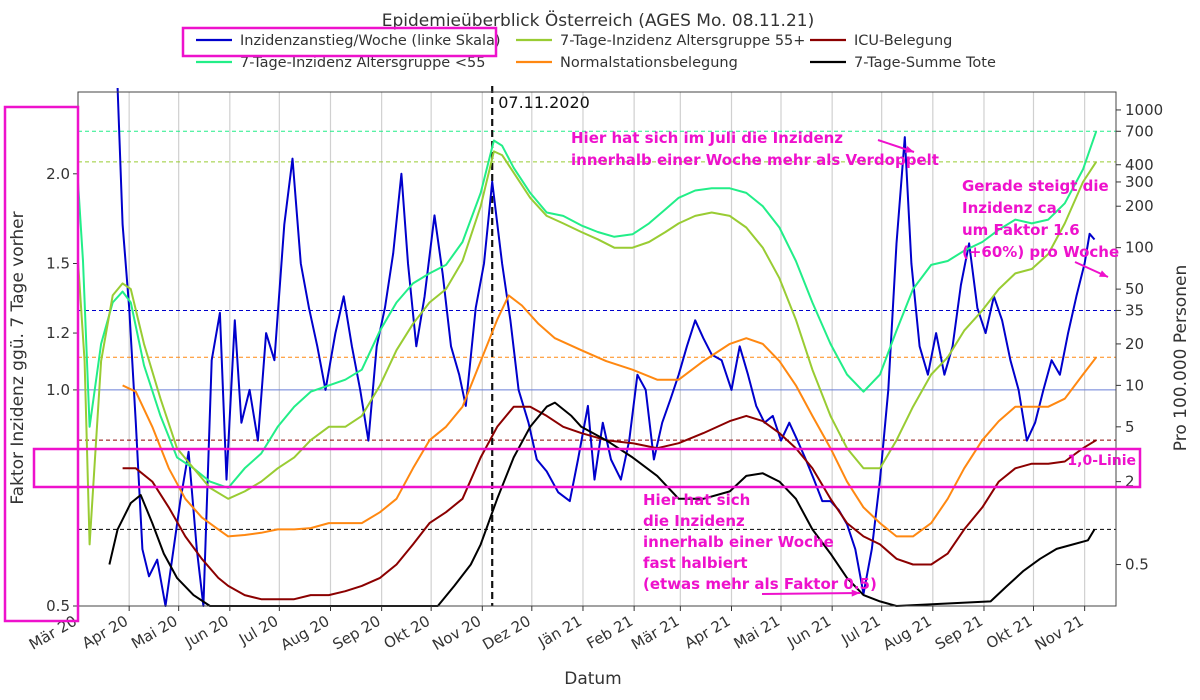 The height and width of the screenshot is (700, 1200). What do you see at coordinates (682, 41) in the screenshot?
I see `legend-label: 7-Tage-Inzidenz Altersgruppe 55+` at bounding box center [682, 41].